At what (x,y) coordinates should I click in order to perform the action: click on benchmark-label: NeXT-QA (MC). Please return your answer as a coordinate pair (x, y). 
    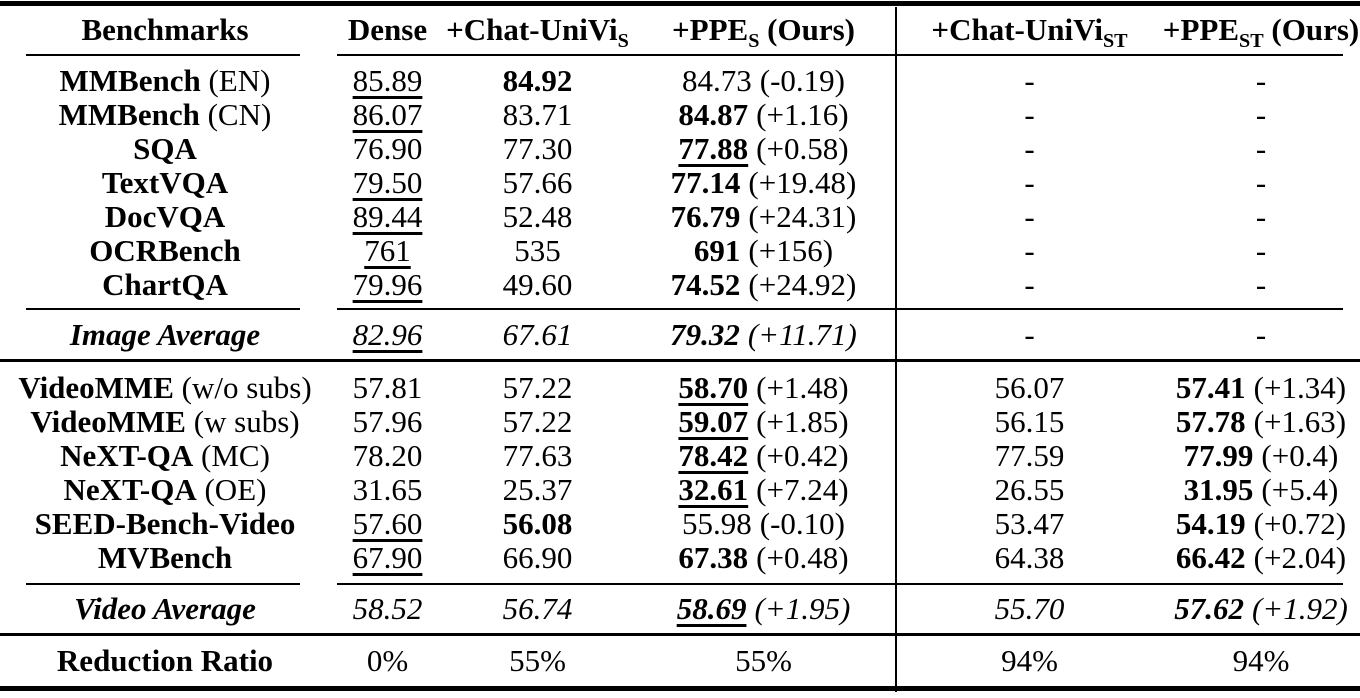
    Looking at the image, I should click on (165, 455).